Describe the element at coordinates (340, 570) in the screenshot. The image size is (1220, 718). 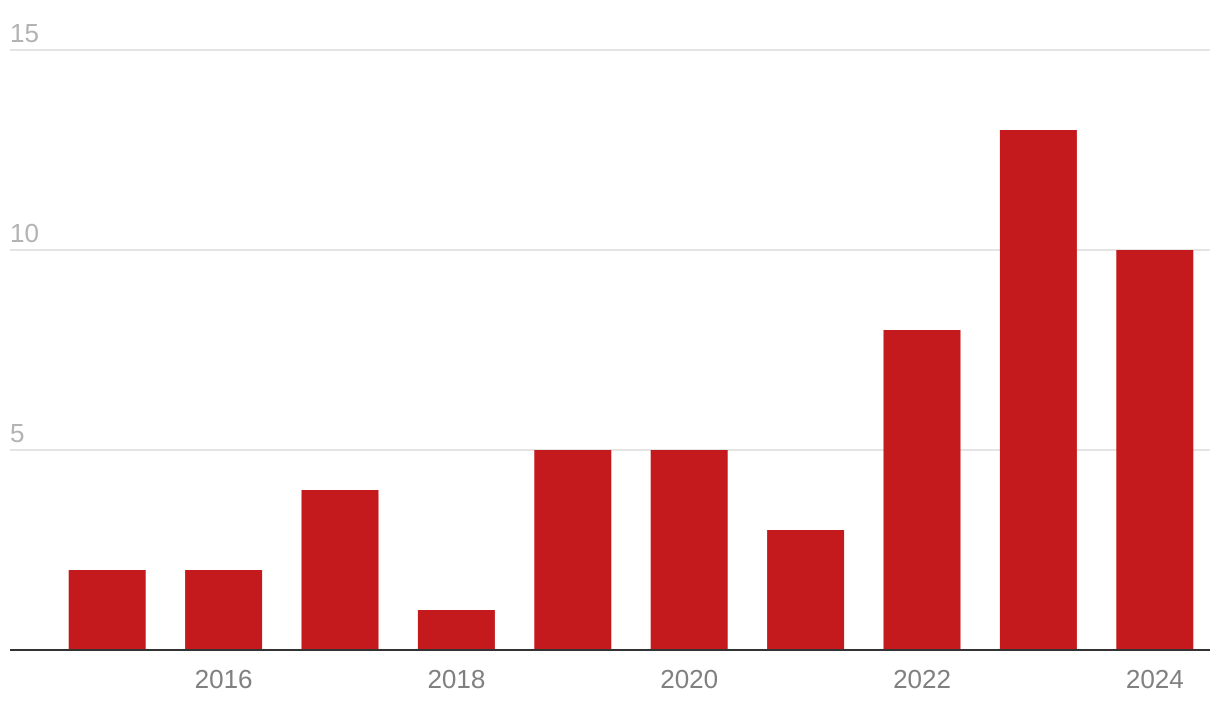
I see `bar-2017` at that location.